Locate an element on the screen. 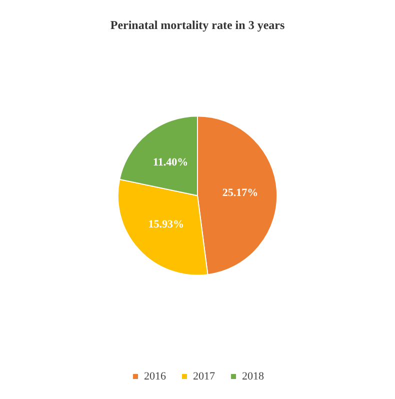 This screenshot has height=399, width=395. data-label: 25.17% is located at coordinates (240, 192).